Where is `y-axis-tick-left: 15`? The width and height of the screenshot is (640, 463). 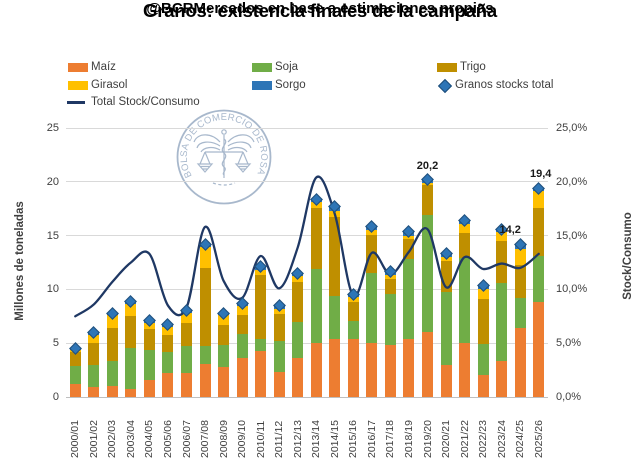 y-axis-tick-left: 15 is located at coordinates (52, 235).